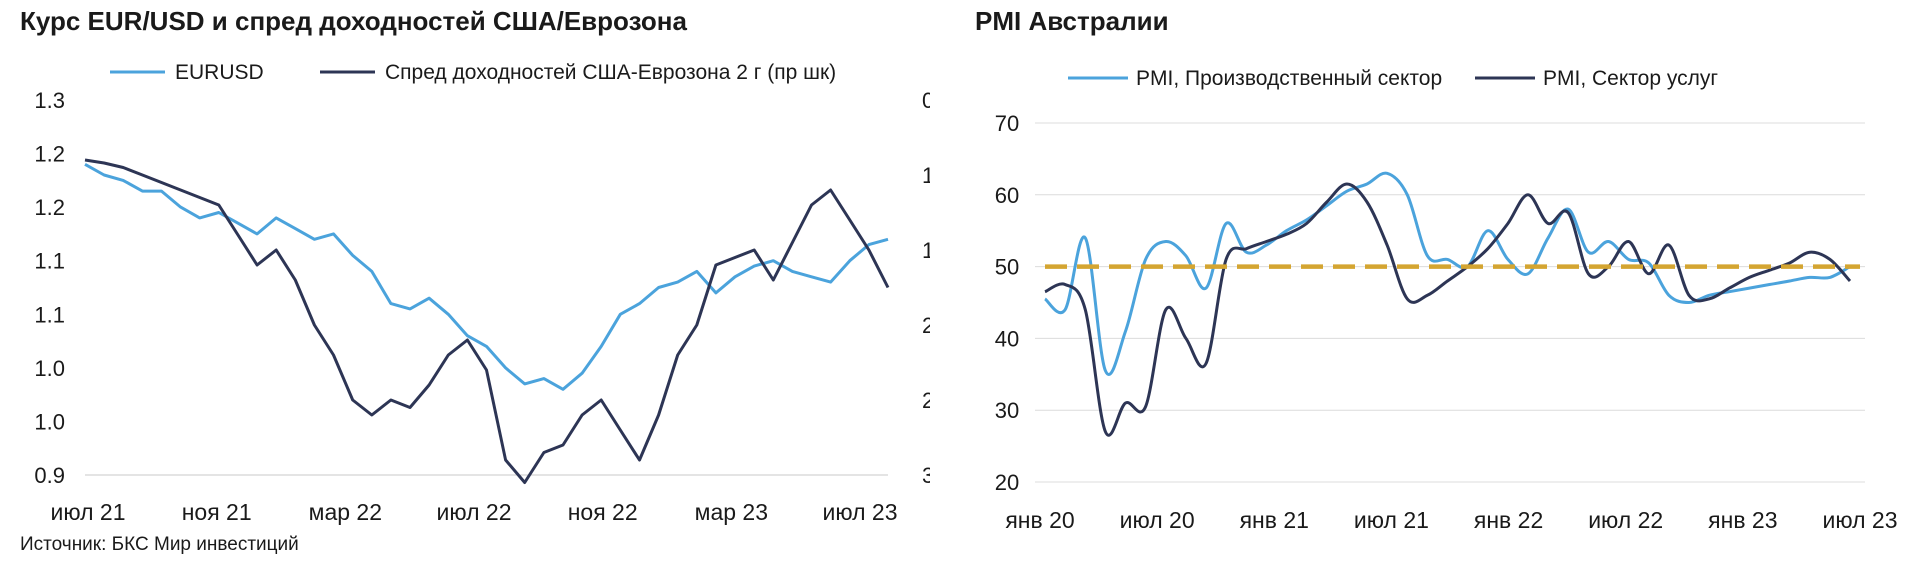  I want to click on y-tick-right: 2.5, so click(926, 400).